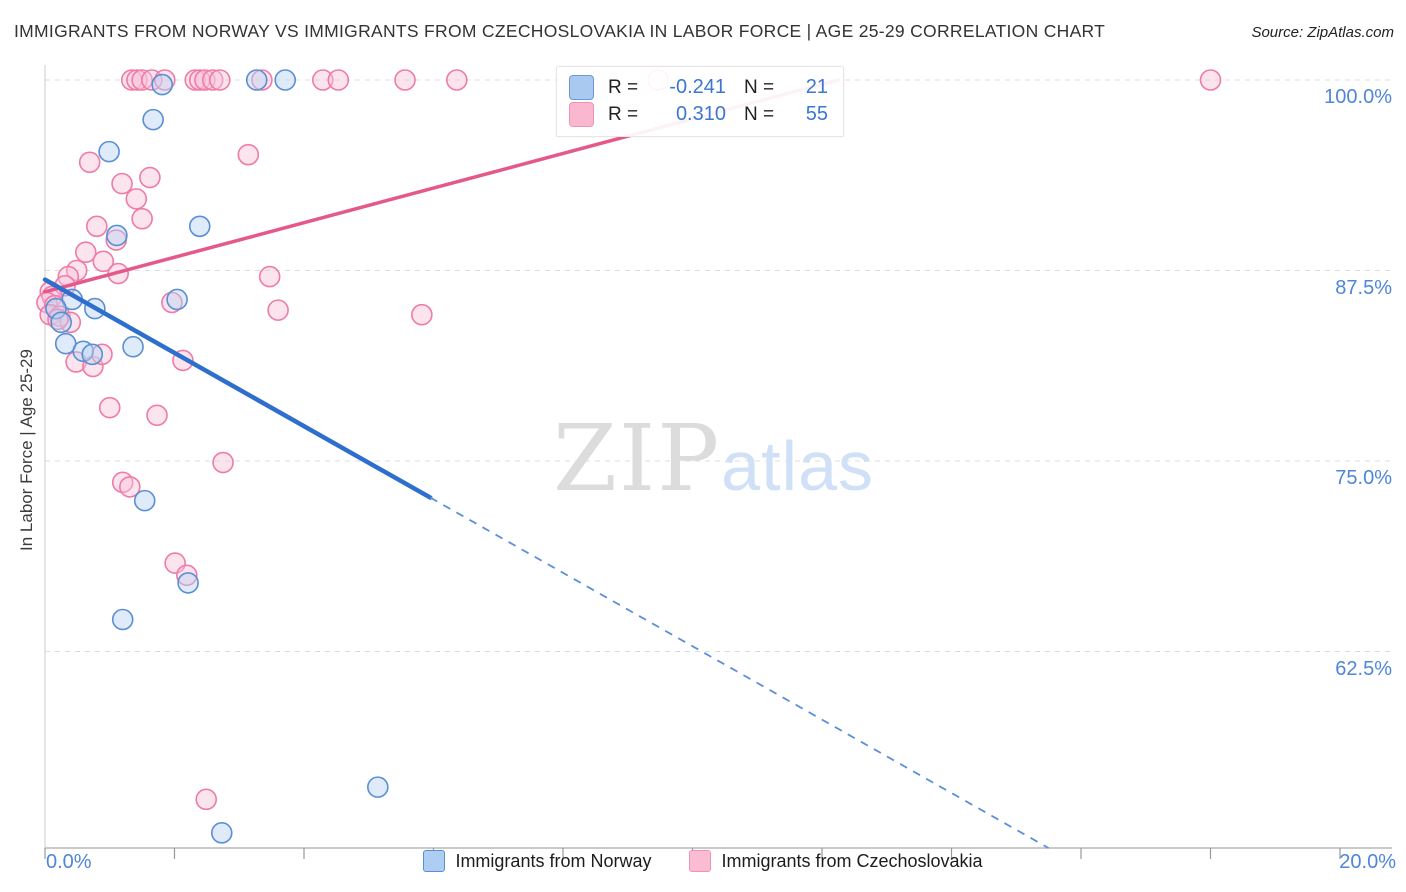  What do you see at coordinates (237, 388) in the screenshot?
I see `norway-trend-line` at bounding box center [237, 388].